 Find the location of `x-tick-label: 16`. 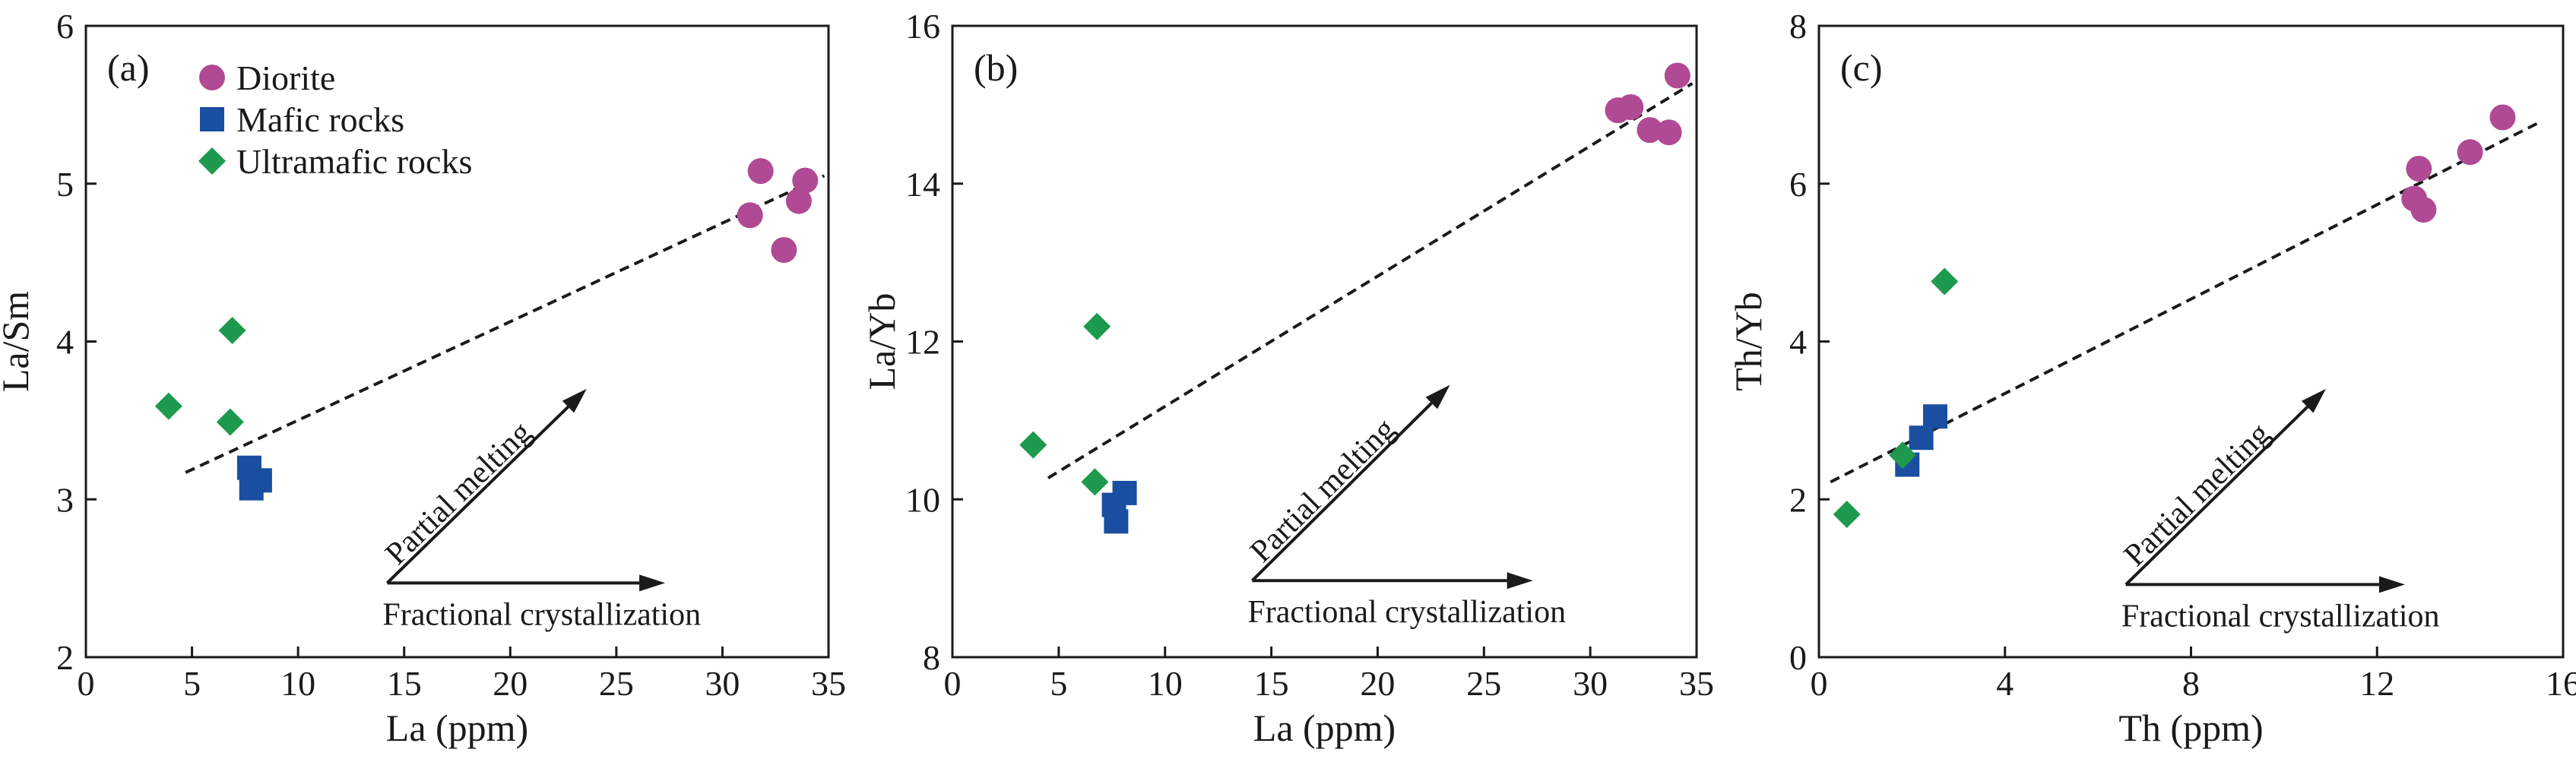

x-tick-label: 16 is located at coordinates (2561, 683).